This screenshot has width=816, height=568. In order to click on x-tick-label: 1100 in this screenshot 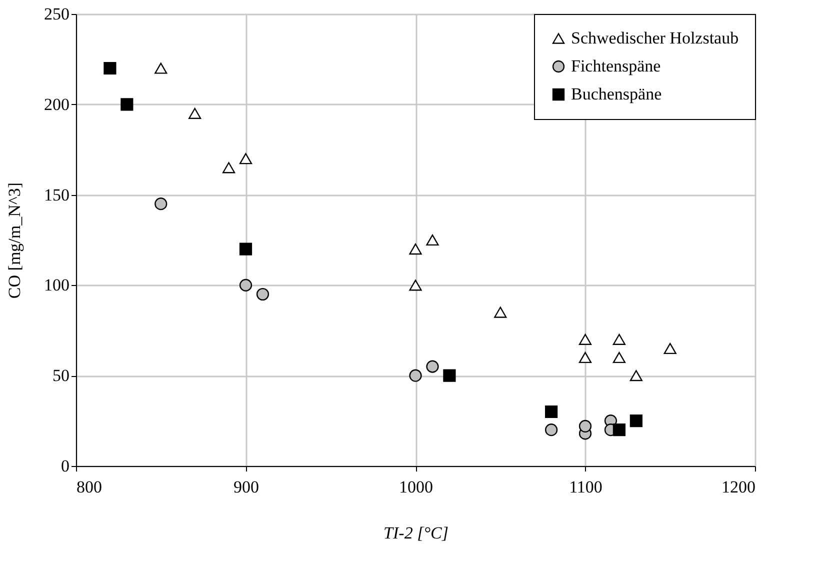, I will do `click(585, 487)`.